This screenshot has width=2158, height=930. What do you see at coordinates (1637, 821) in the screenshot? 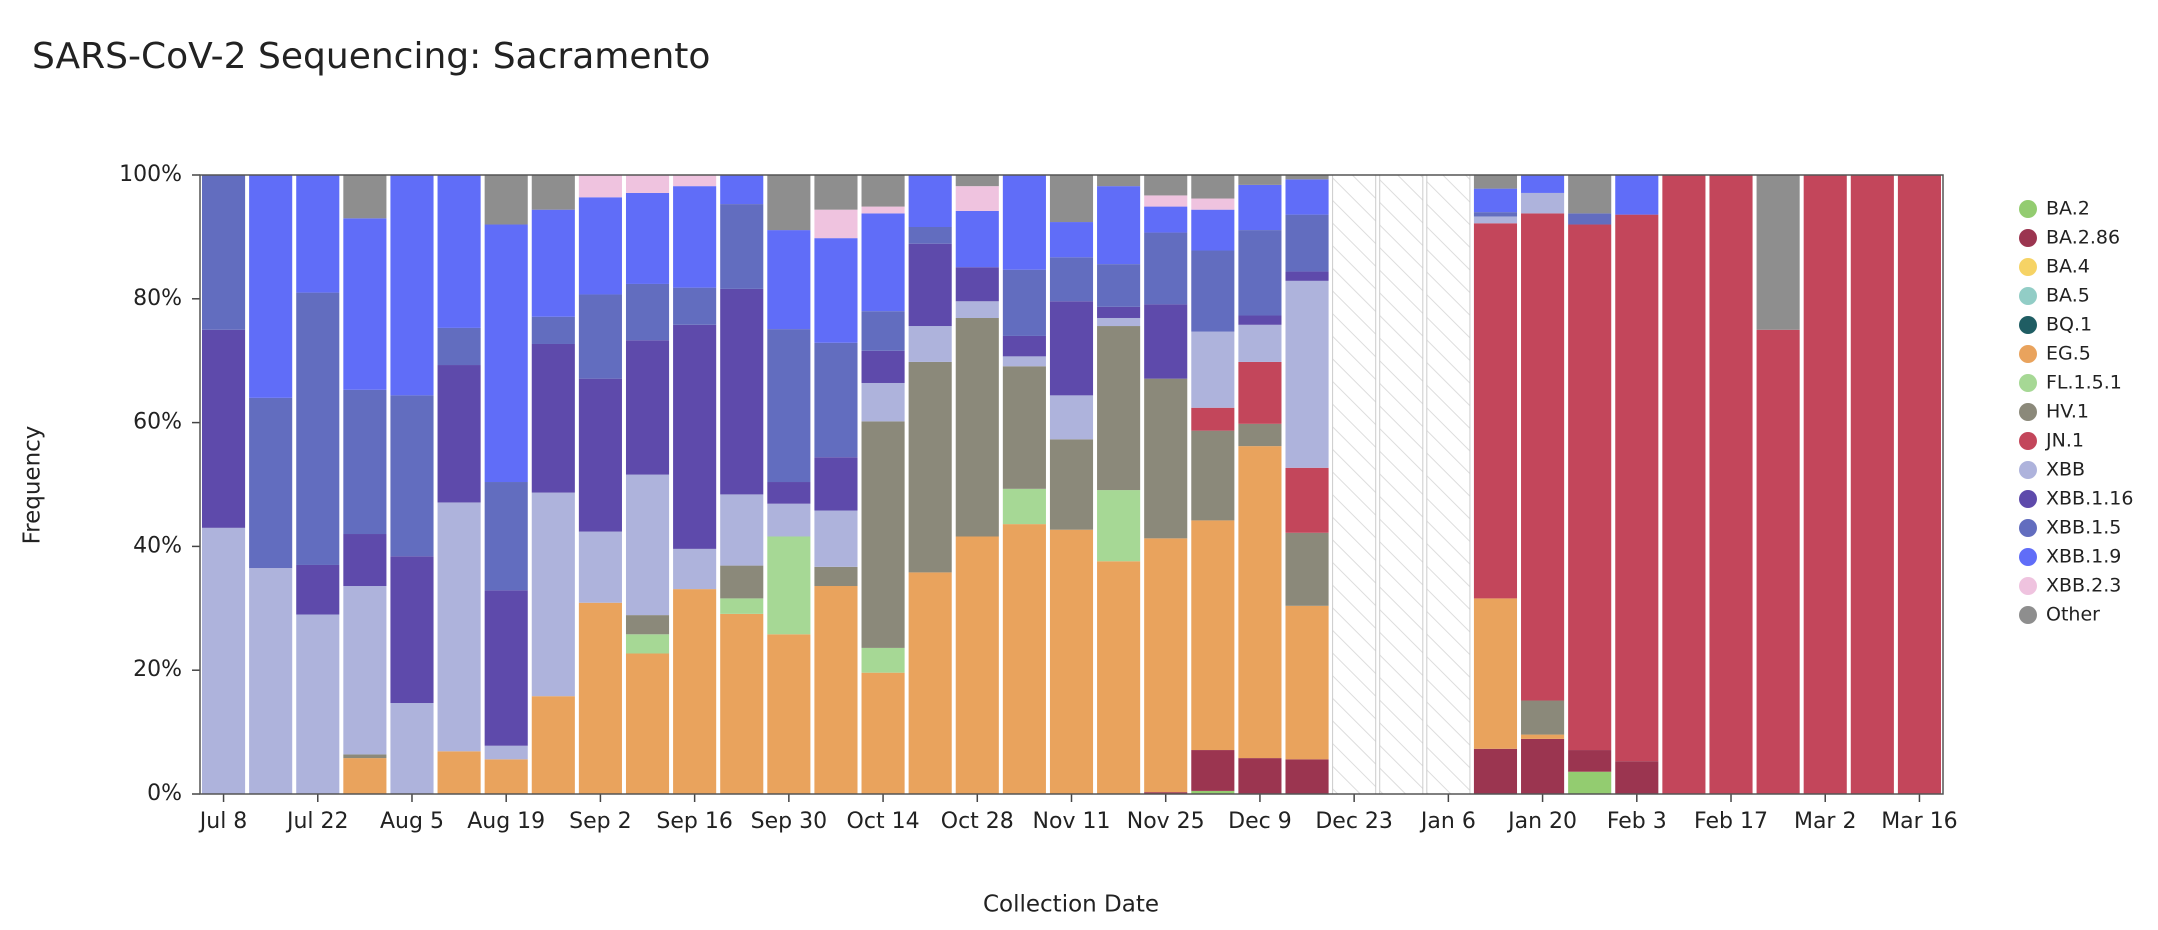
I see `x-tick-label: Feb 3` at bounding box center [1637, 821].